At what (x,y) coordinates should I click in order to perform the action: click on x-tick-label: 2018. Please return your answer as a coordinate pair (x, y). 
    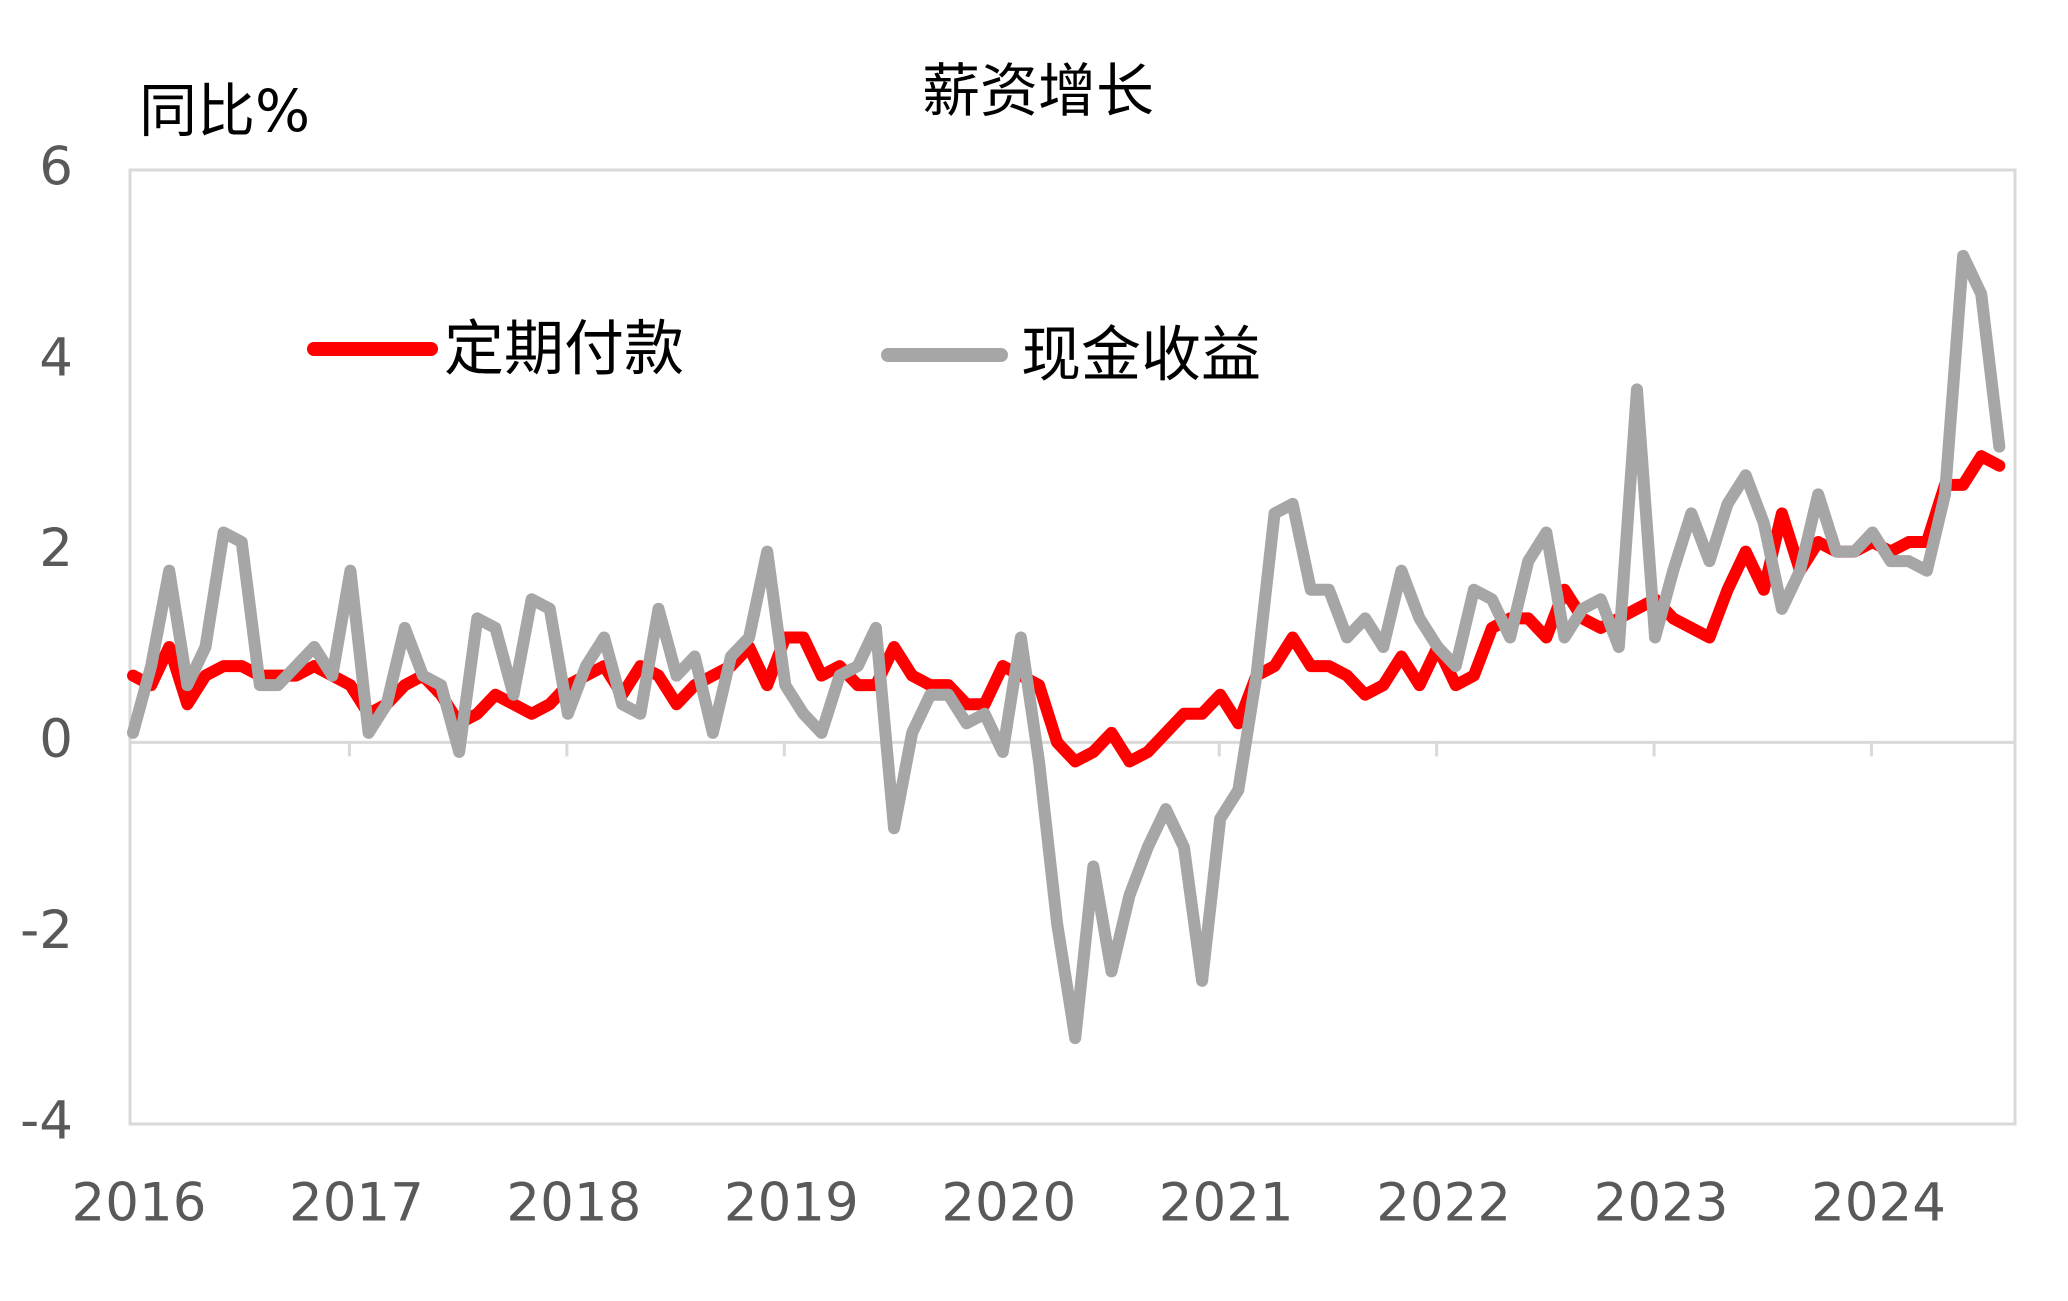
    Looking at the image, I should click on (573, 1203).